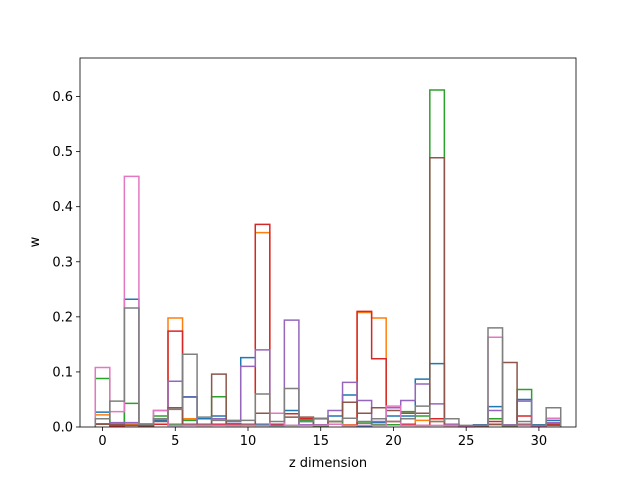 Image resolution: width=640 pixels, height=480 pixels. Describe the element at coordinates (62, 372) in the screenshot. I see `y-tick-label: 0.1` at that location.